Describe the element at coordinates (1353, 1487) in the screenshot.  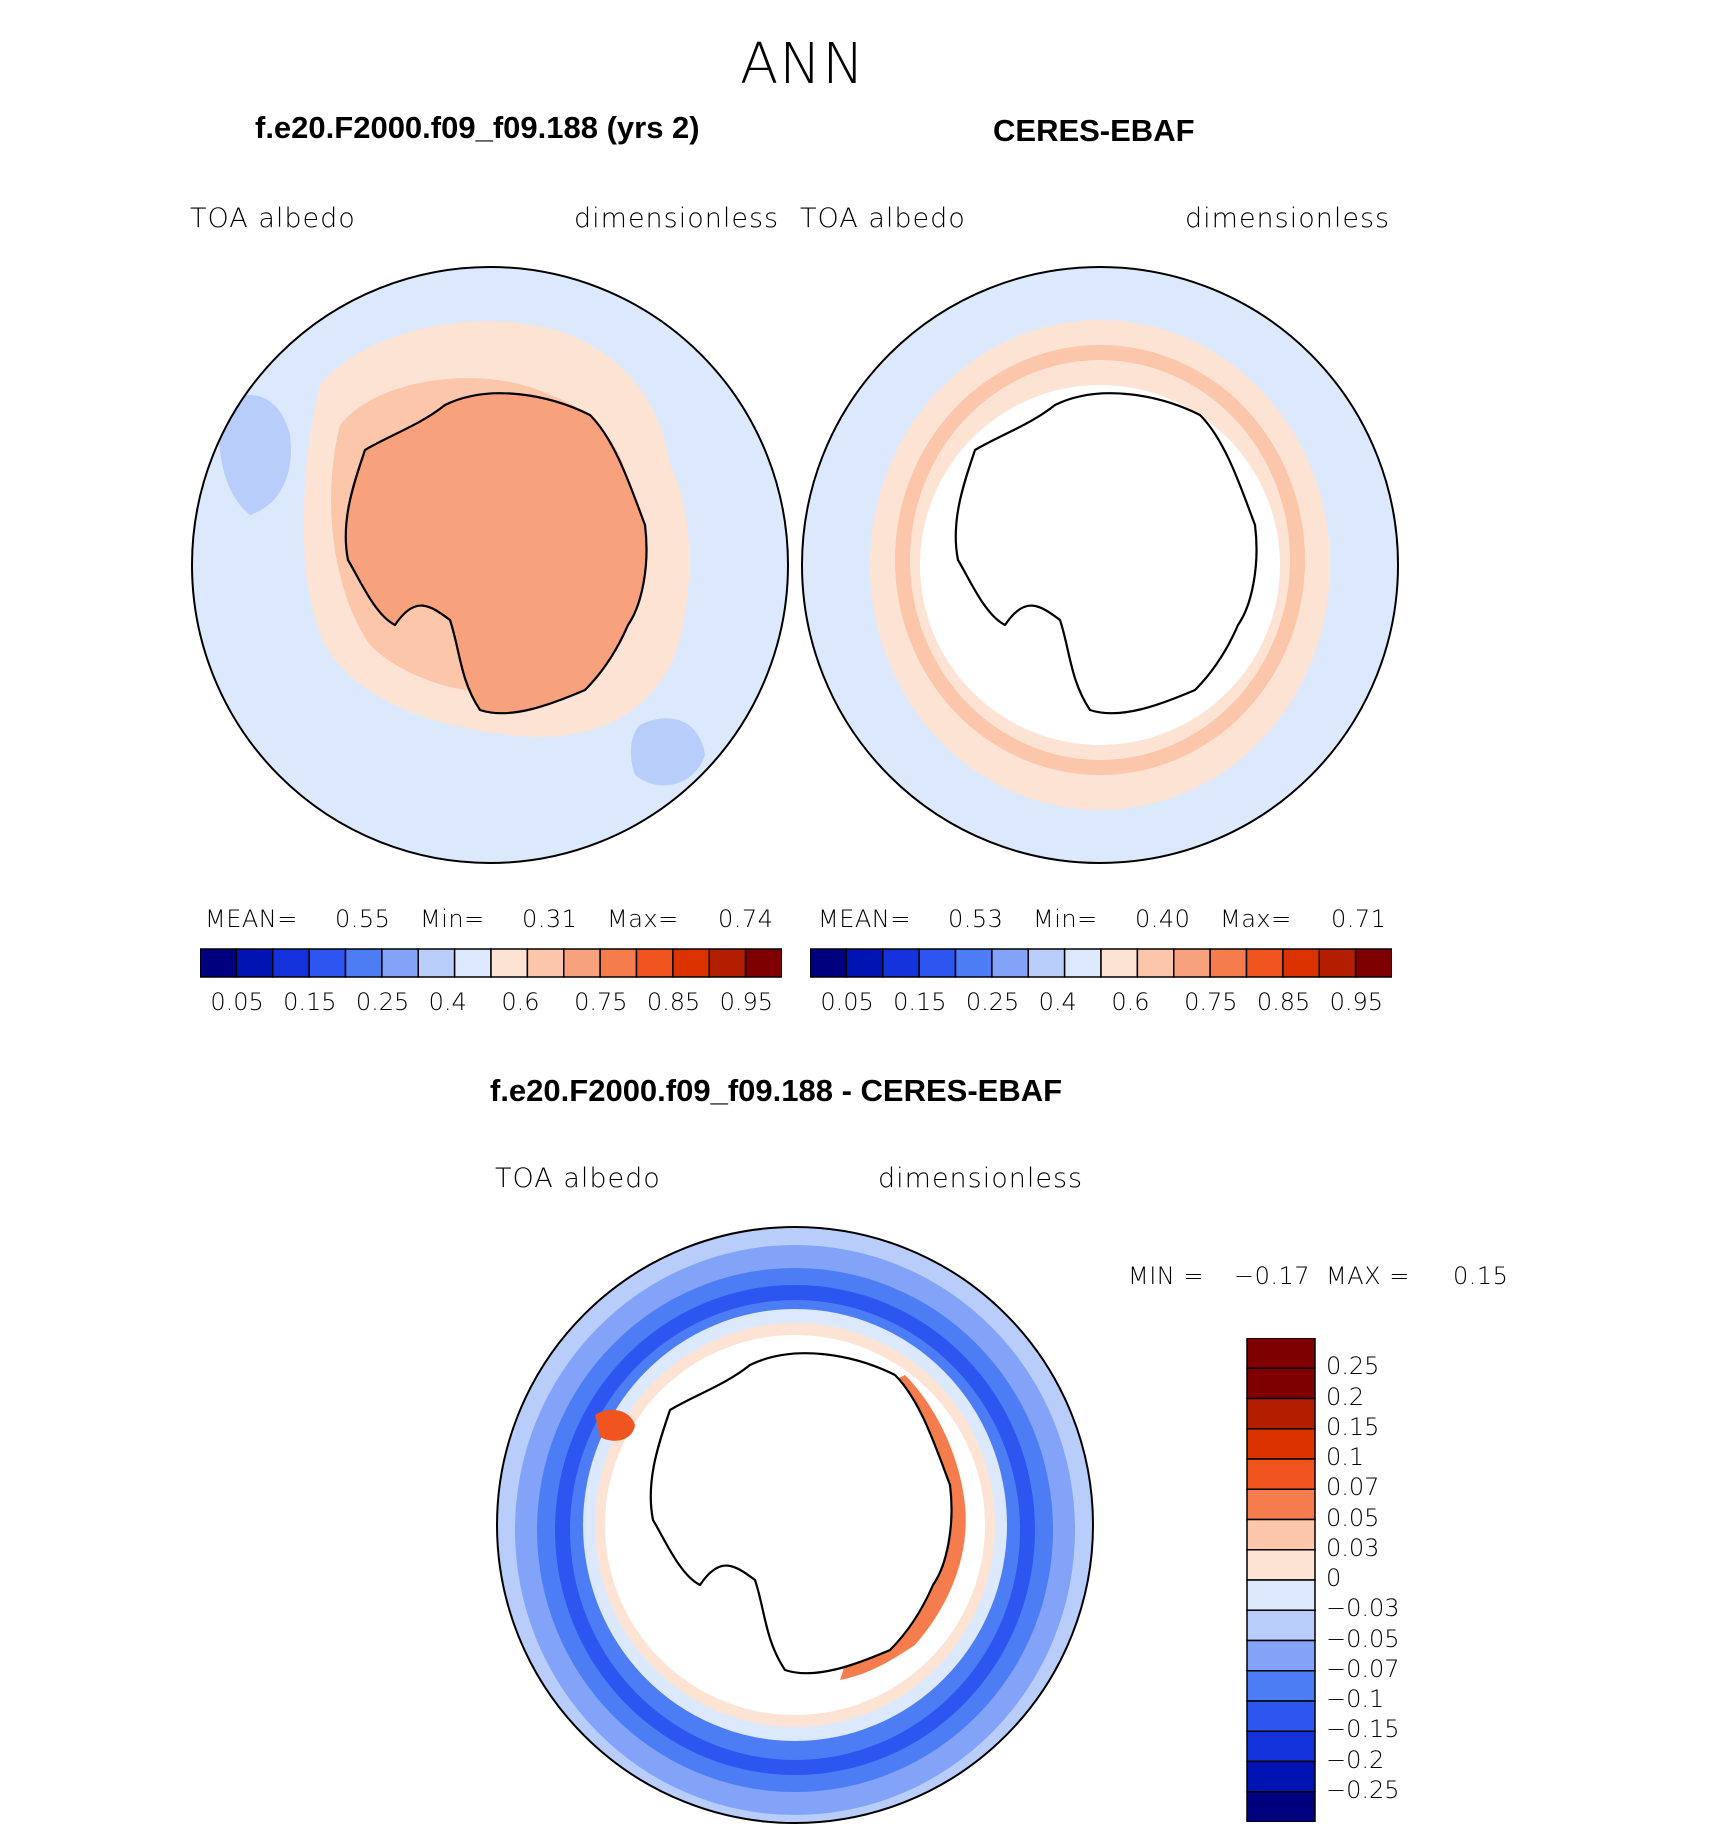
I see `colorbar-tick-label: 0.07` at that location.